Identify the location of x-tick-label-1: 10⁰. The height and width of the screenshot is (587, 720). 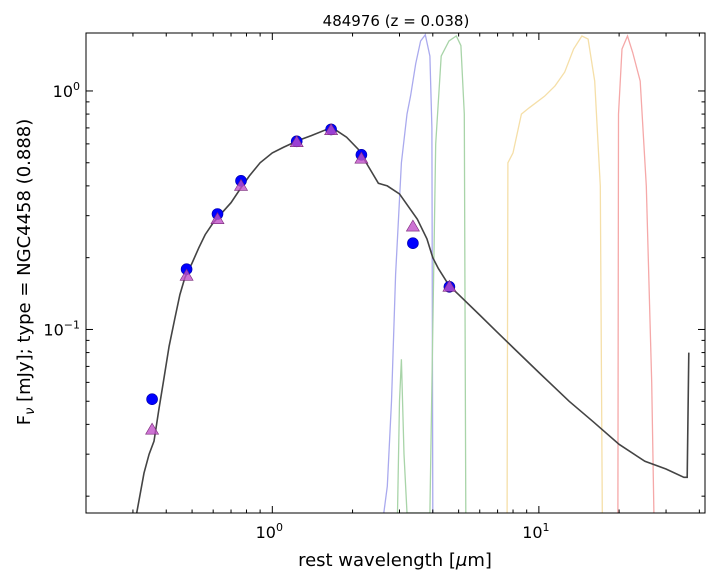
(269, 531).